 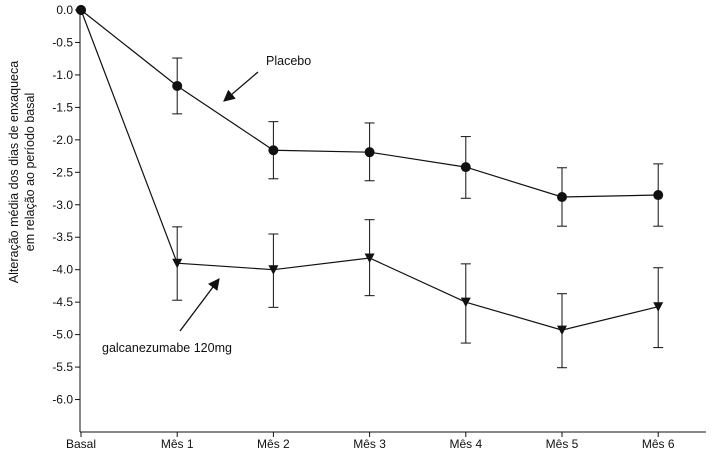 I want to click on y-tick-label: -5.5, so click(x=62, y=367).